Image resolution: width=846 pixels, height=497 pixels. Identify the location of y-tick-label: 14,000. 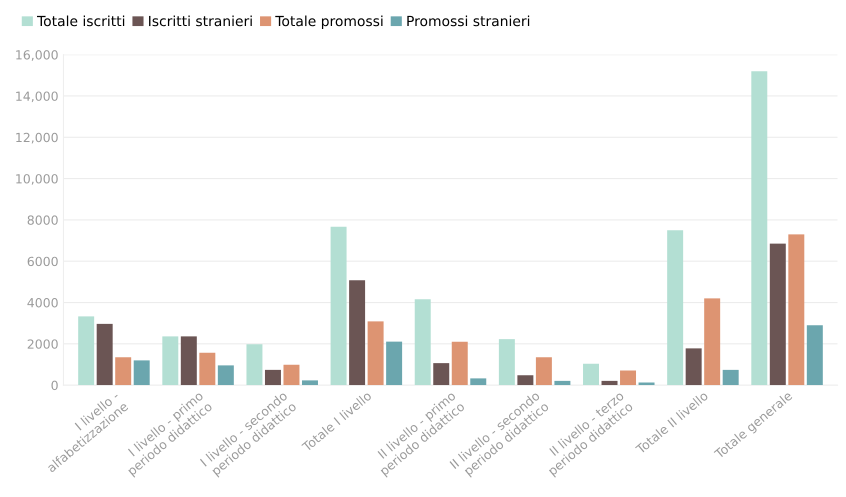
(37, 96).